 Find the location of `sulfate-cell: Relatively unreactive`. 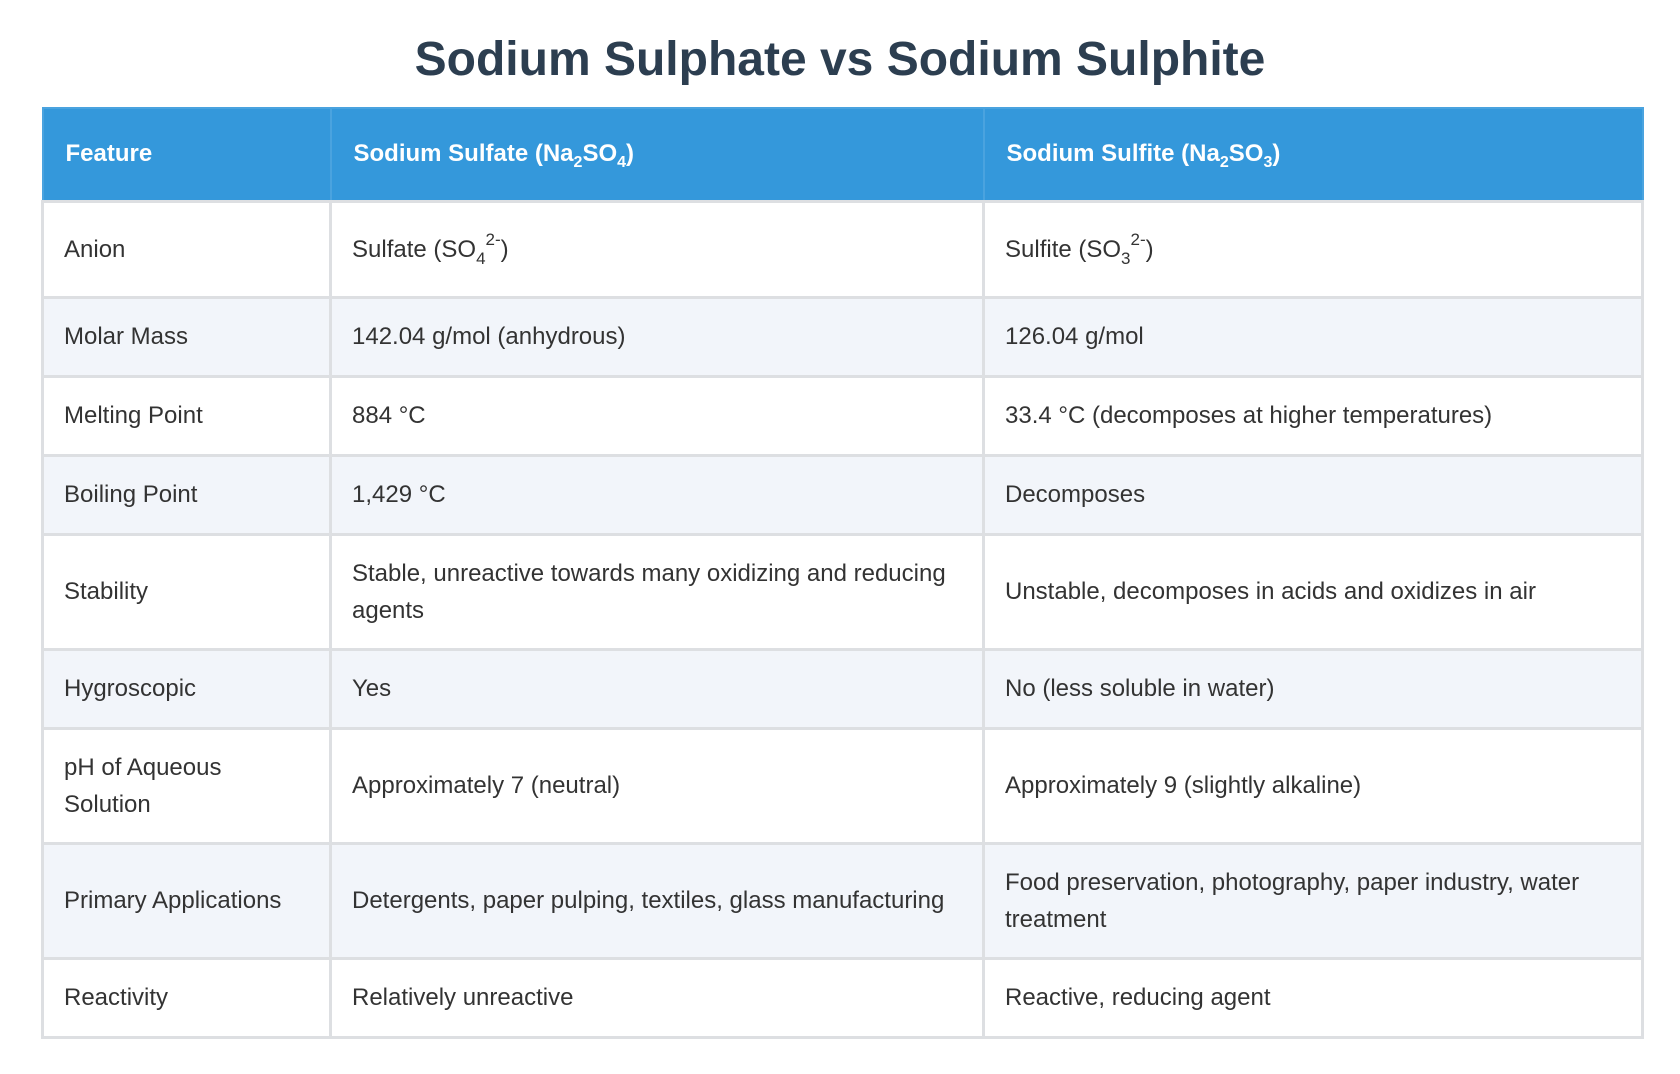

sulfate-cell: Relatively unreactive is located at coordinates (657, 997).